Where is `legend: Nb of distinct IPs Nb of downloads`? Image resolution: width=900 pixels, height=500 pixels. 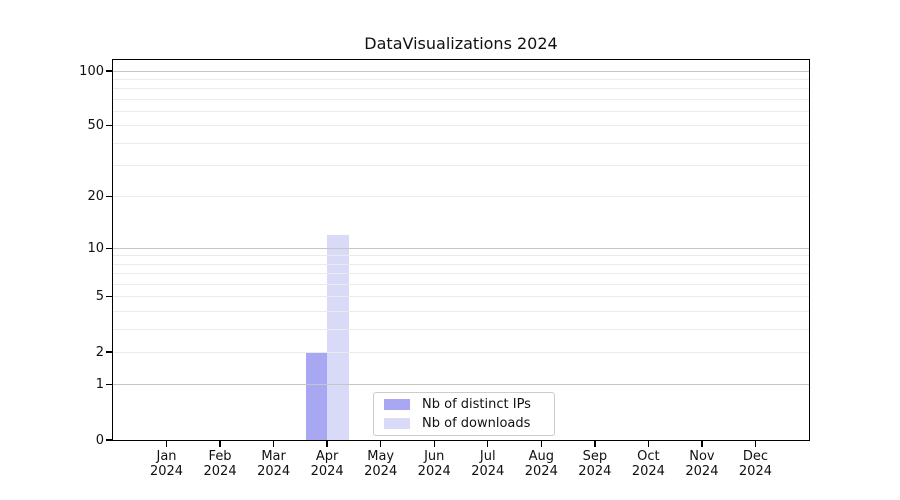 legend: Nb of distinct IPs Nb of downloads is located at coordinates (464, 414).